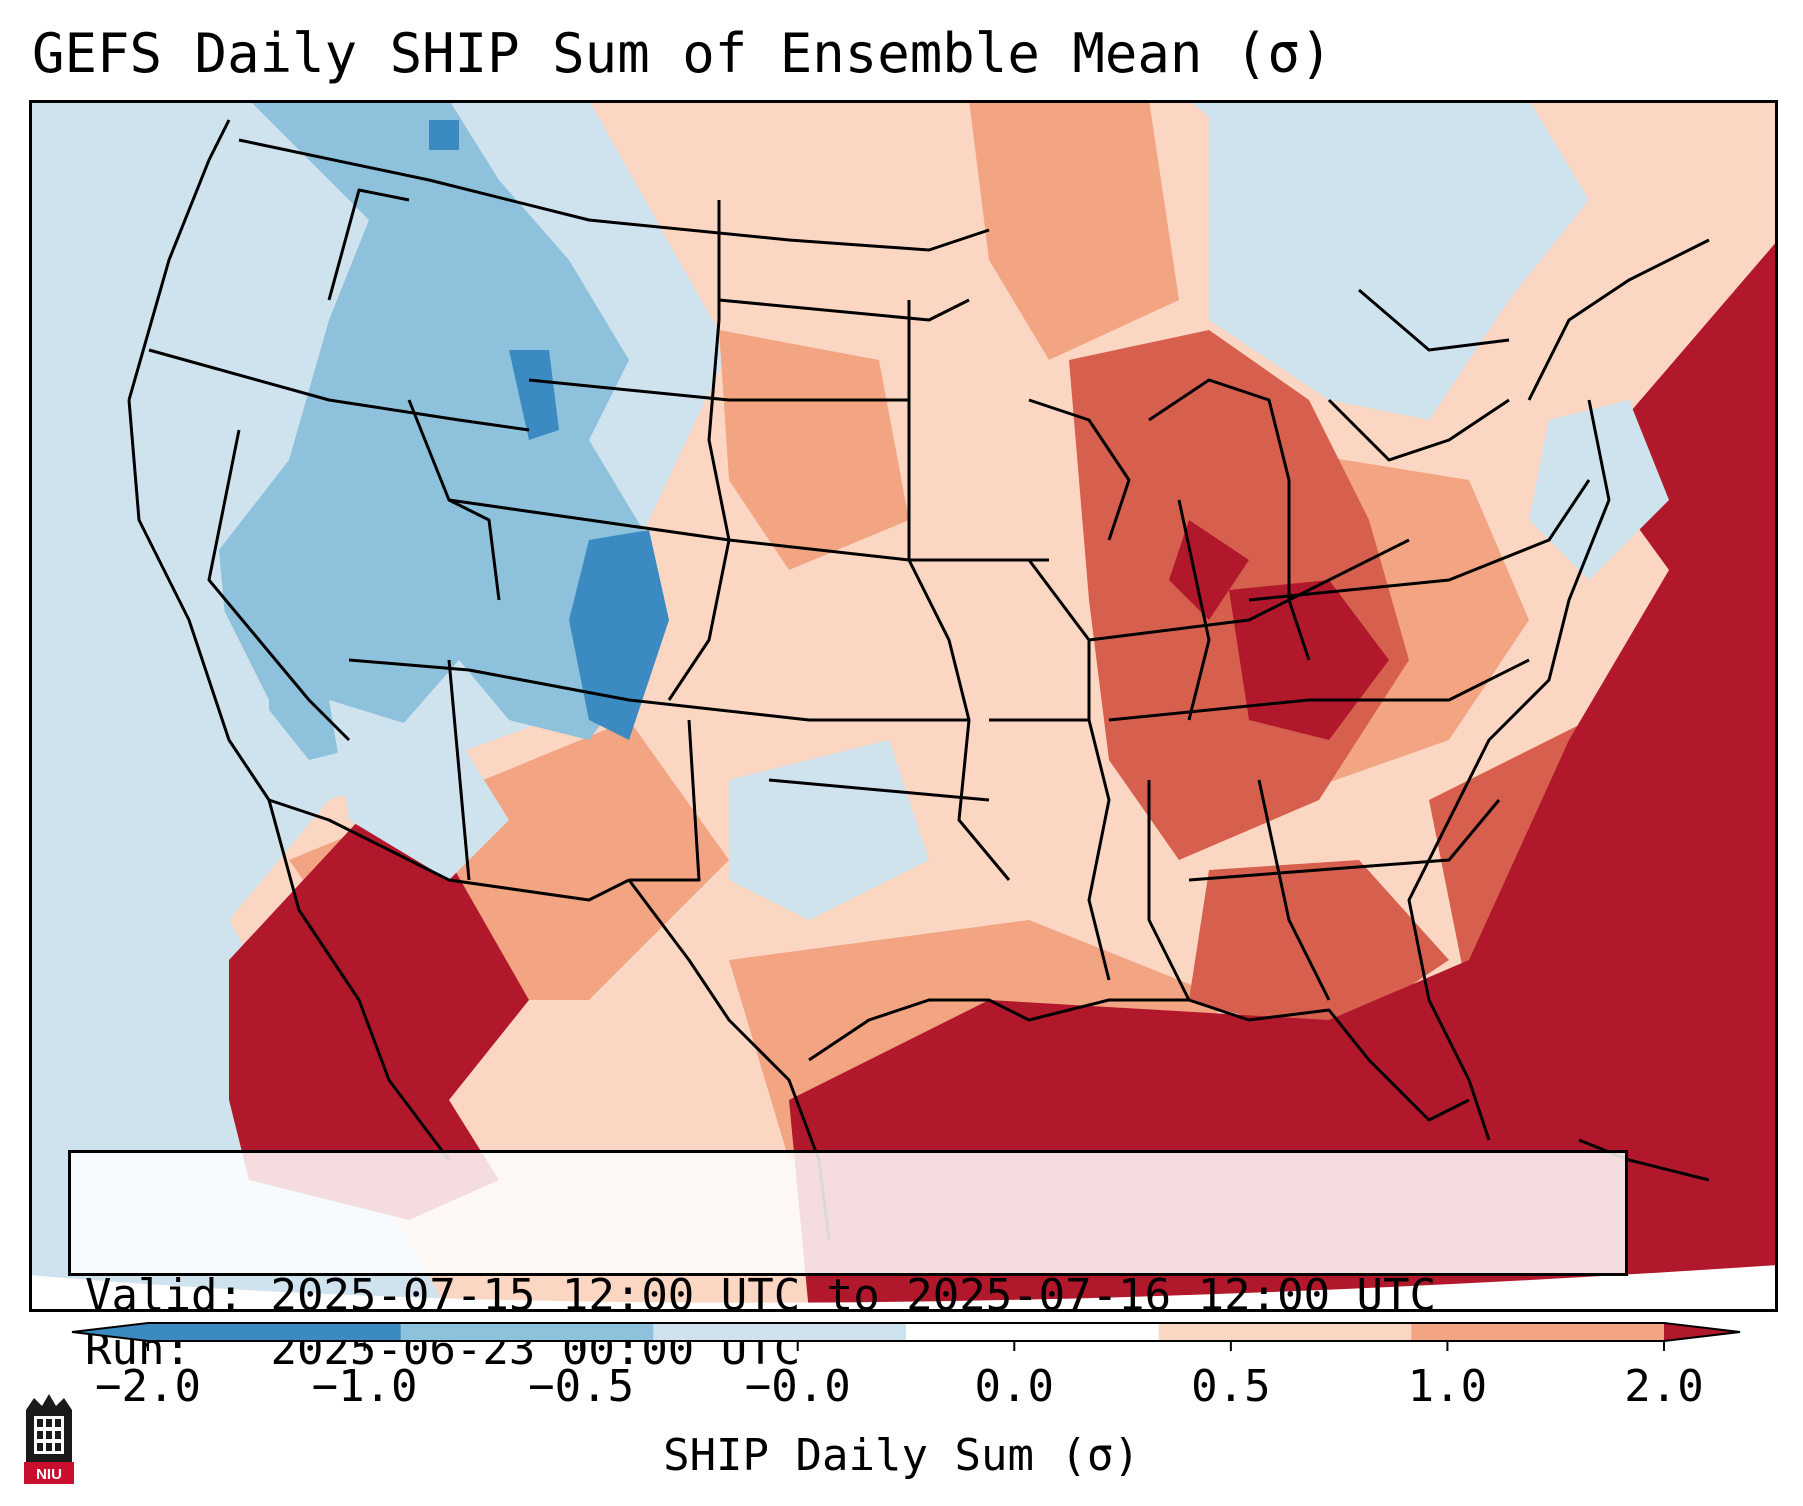  I want to click on colorbar-tick-label: 0.5, so click(1231, 1386).